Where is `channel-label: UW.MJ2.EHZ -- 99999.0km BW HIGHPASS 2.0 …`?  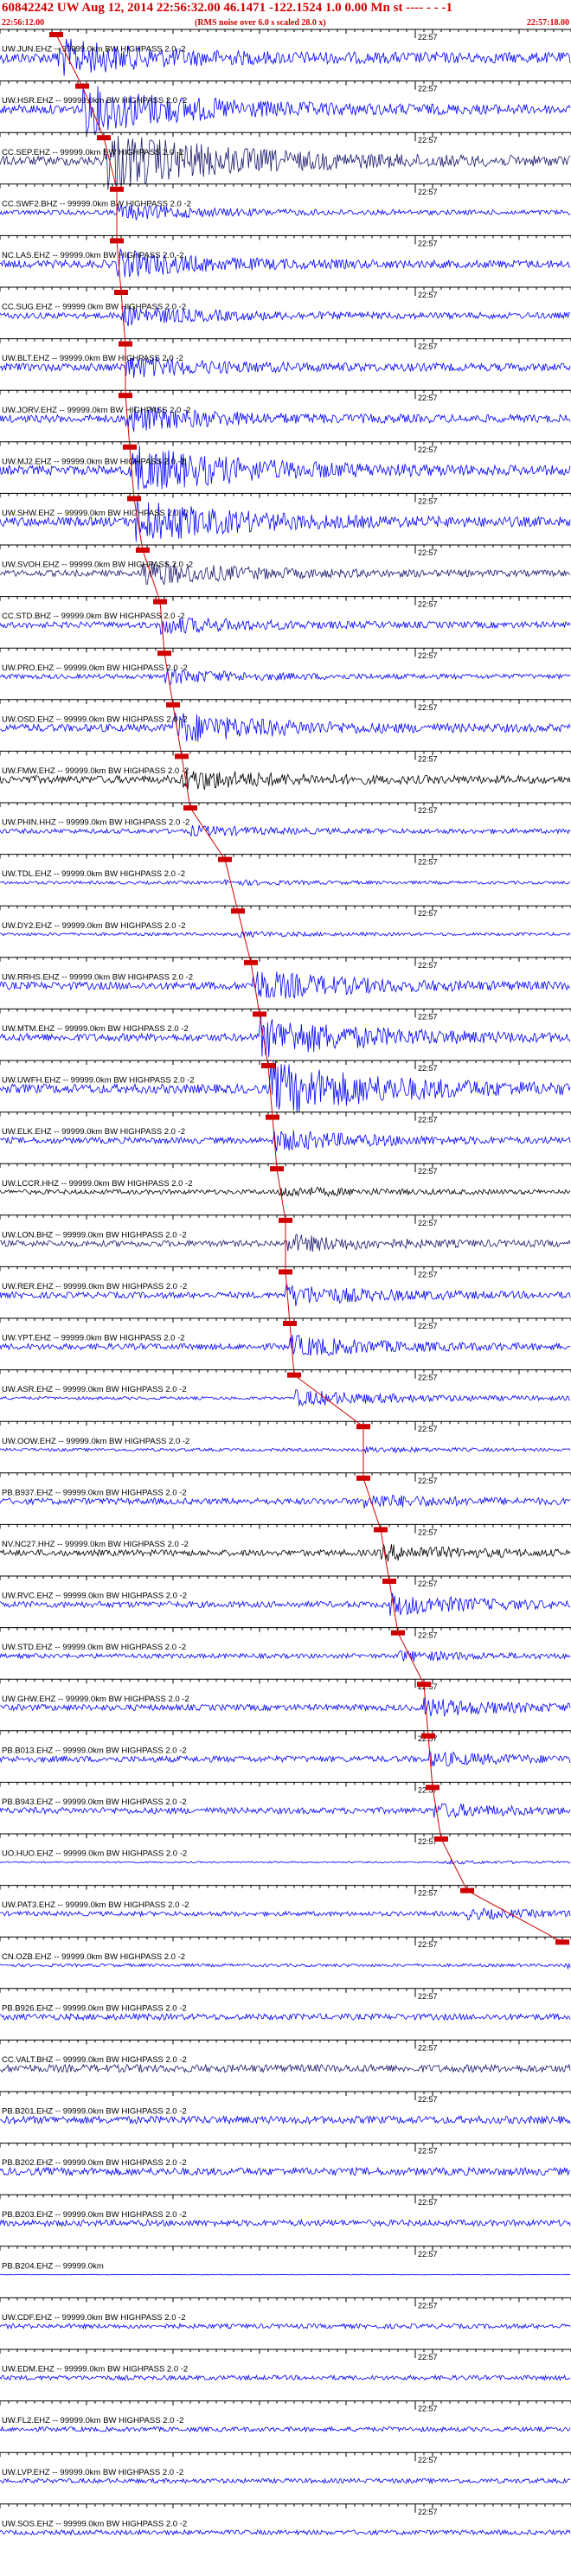
channel-label: UW.MJ2.EHZ -- 99999.0km BW HIGHPASS 2.0 … is located at coordinates (93, 461).